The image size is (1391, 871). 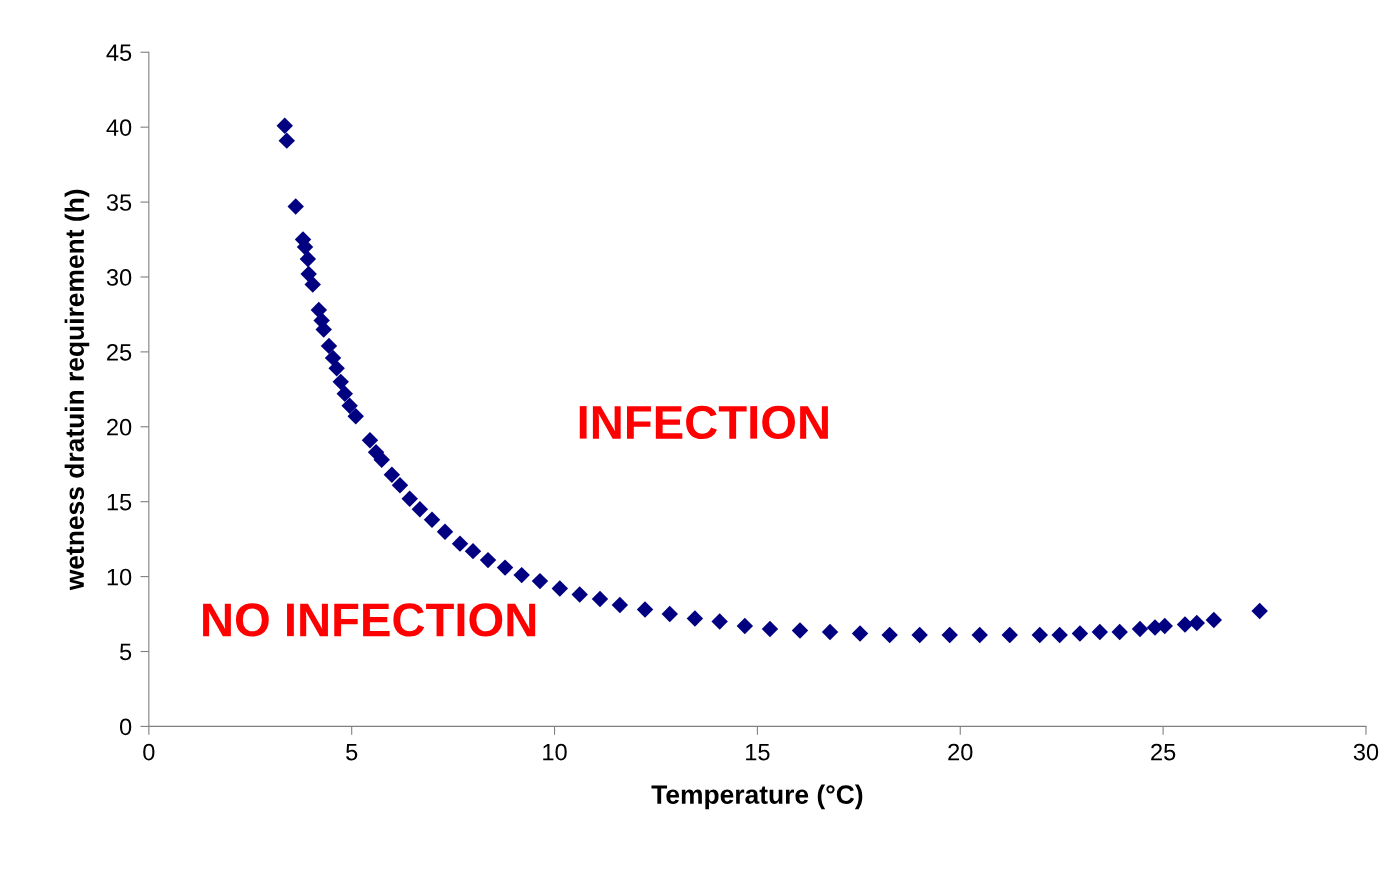 I want to click on annotation: NO INFECTION, so click(x=369, y=620).